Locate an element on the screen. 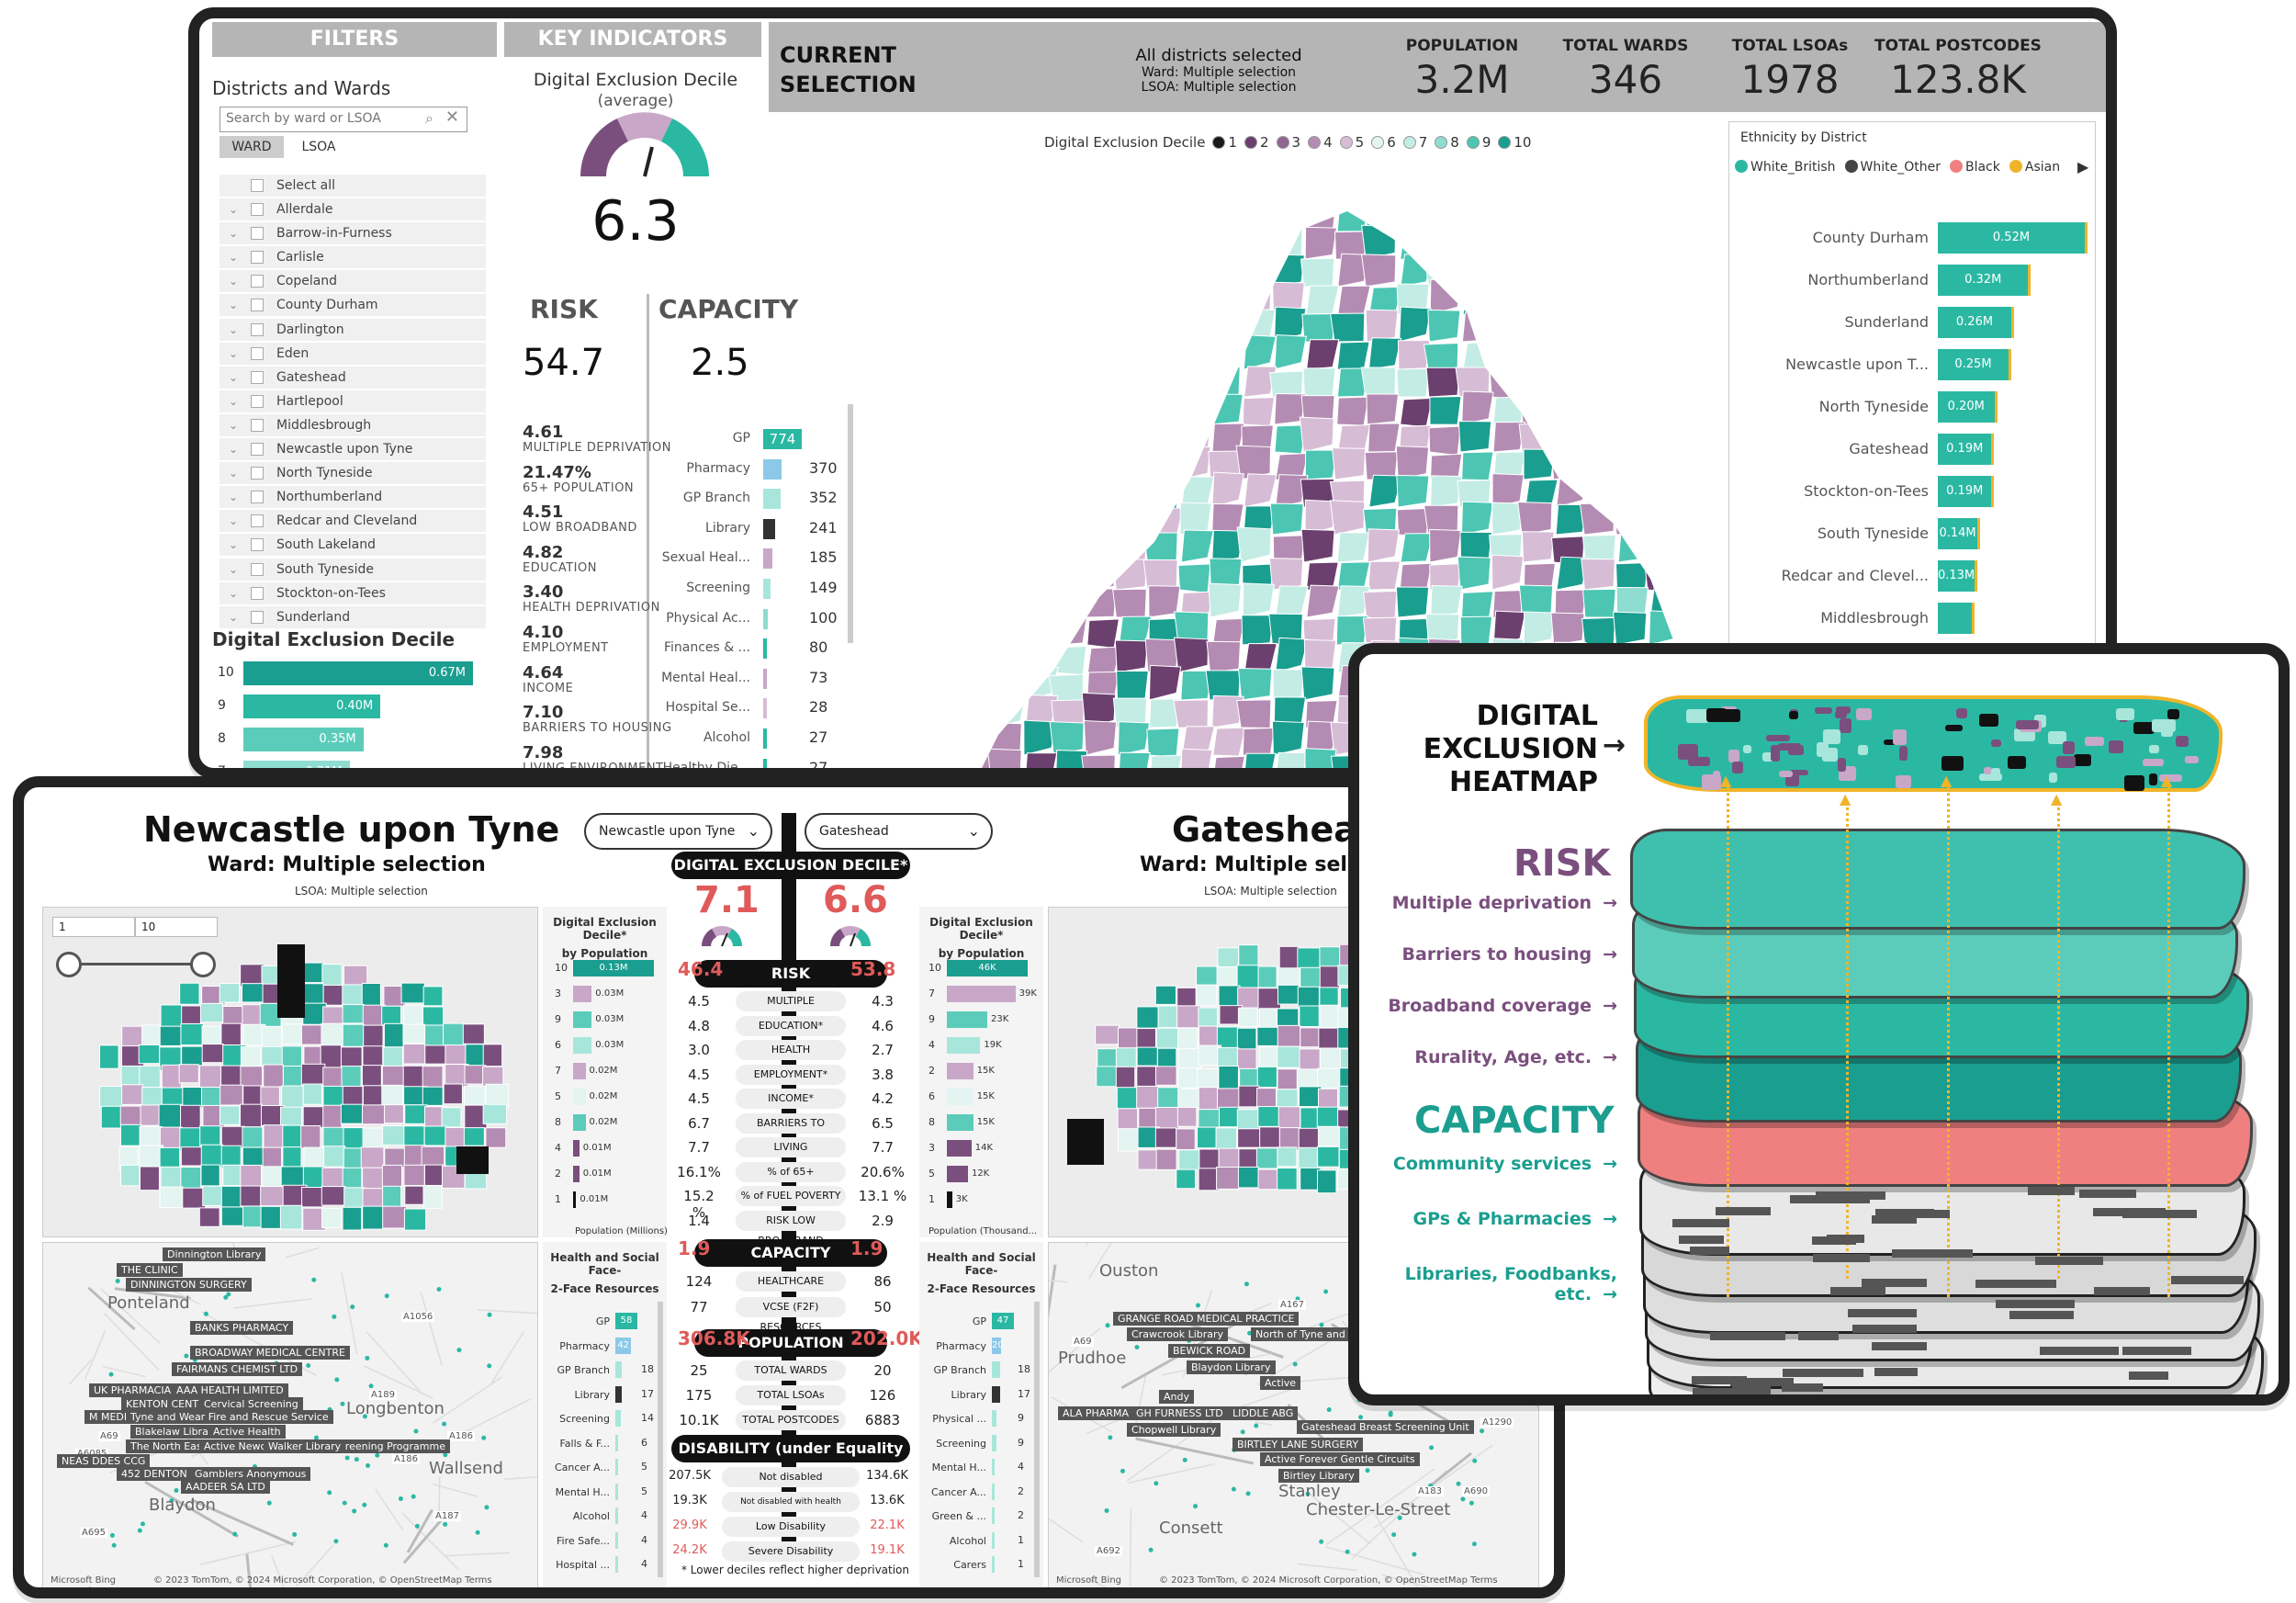 This screenshot has width=2296, height=1603. resource-bar: 20 is located at coordinates (998, 1345).